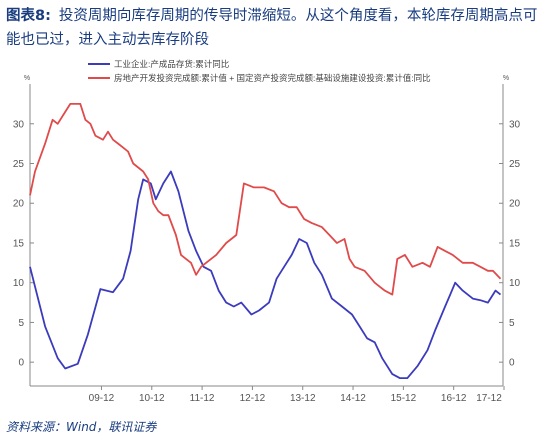  What do you see at coordinates (27, 78) in the screenshot?
I see `left-unit-label: %` at bounding box center [27, 78].